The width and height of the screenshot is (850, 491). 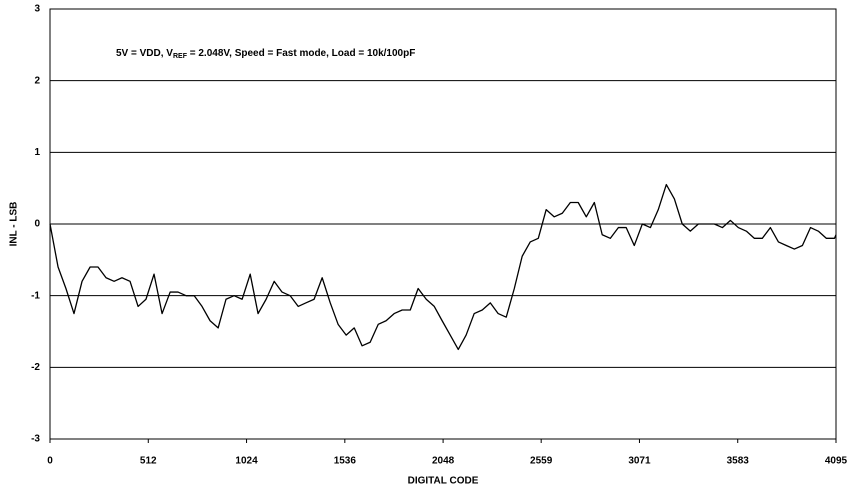 What do you see at coordinates (836, 461) in the screenshot?
I see `x-tick-label: 4095` at bounding box center [836, 461].